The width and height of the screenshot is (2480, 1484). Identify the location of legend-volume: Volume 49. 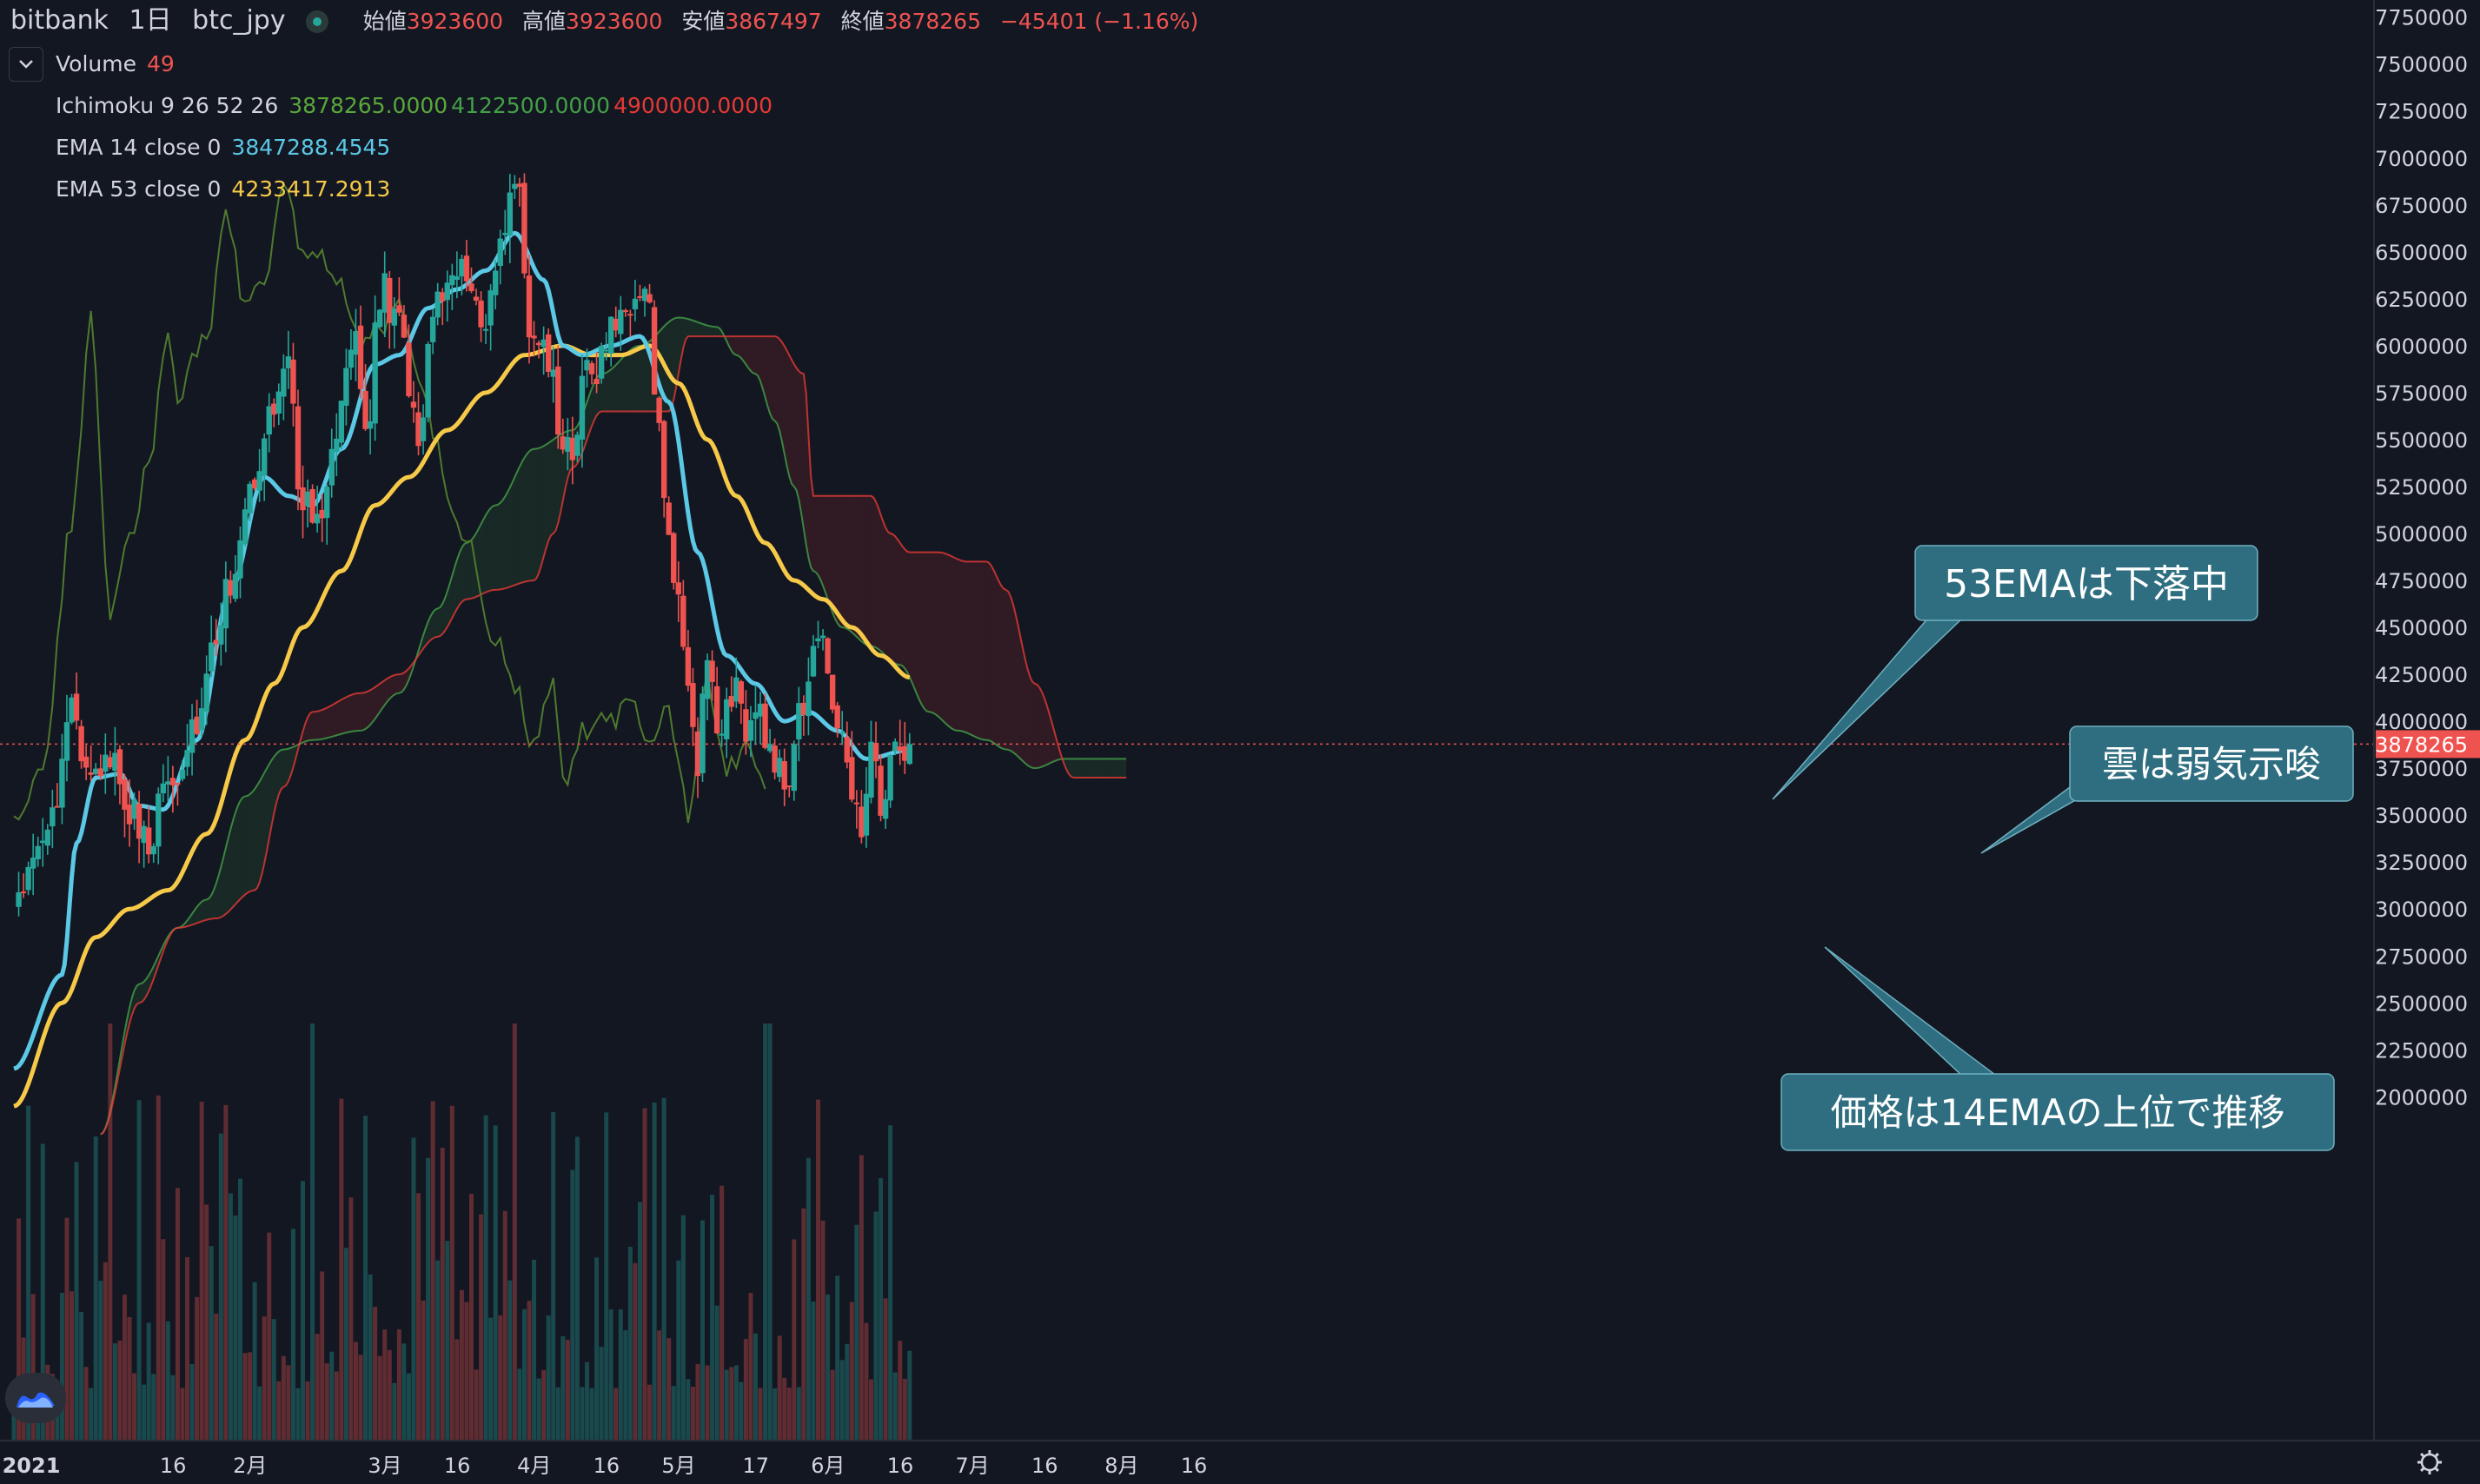
(121, 64).